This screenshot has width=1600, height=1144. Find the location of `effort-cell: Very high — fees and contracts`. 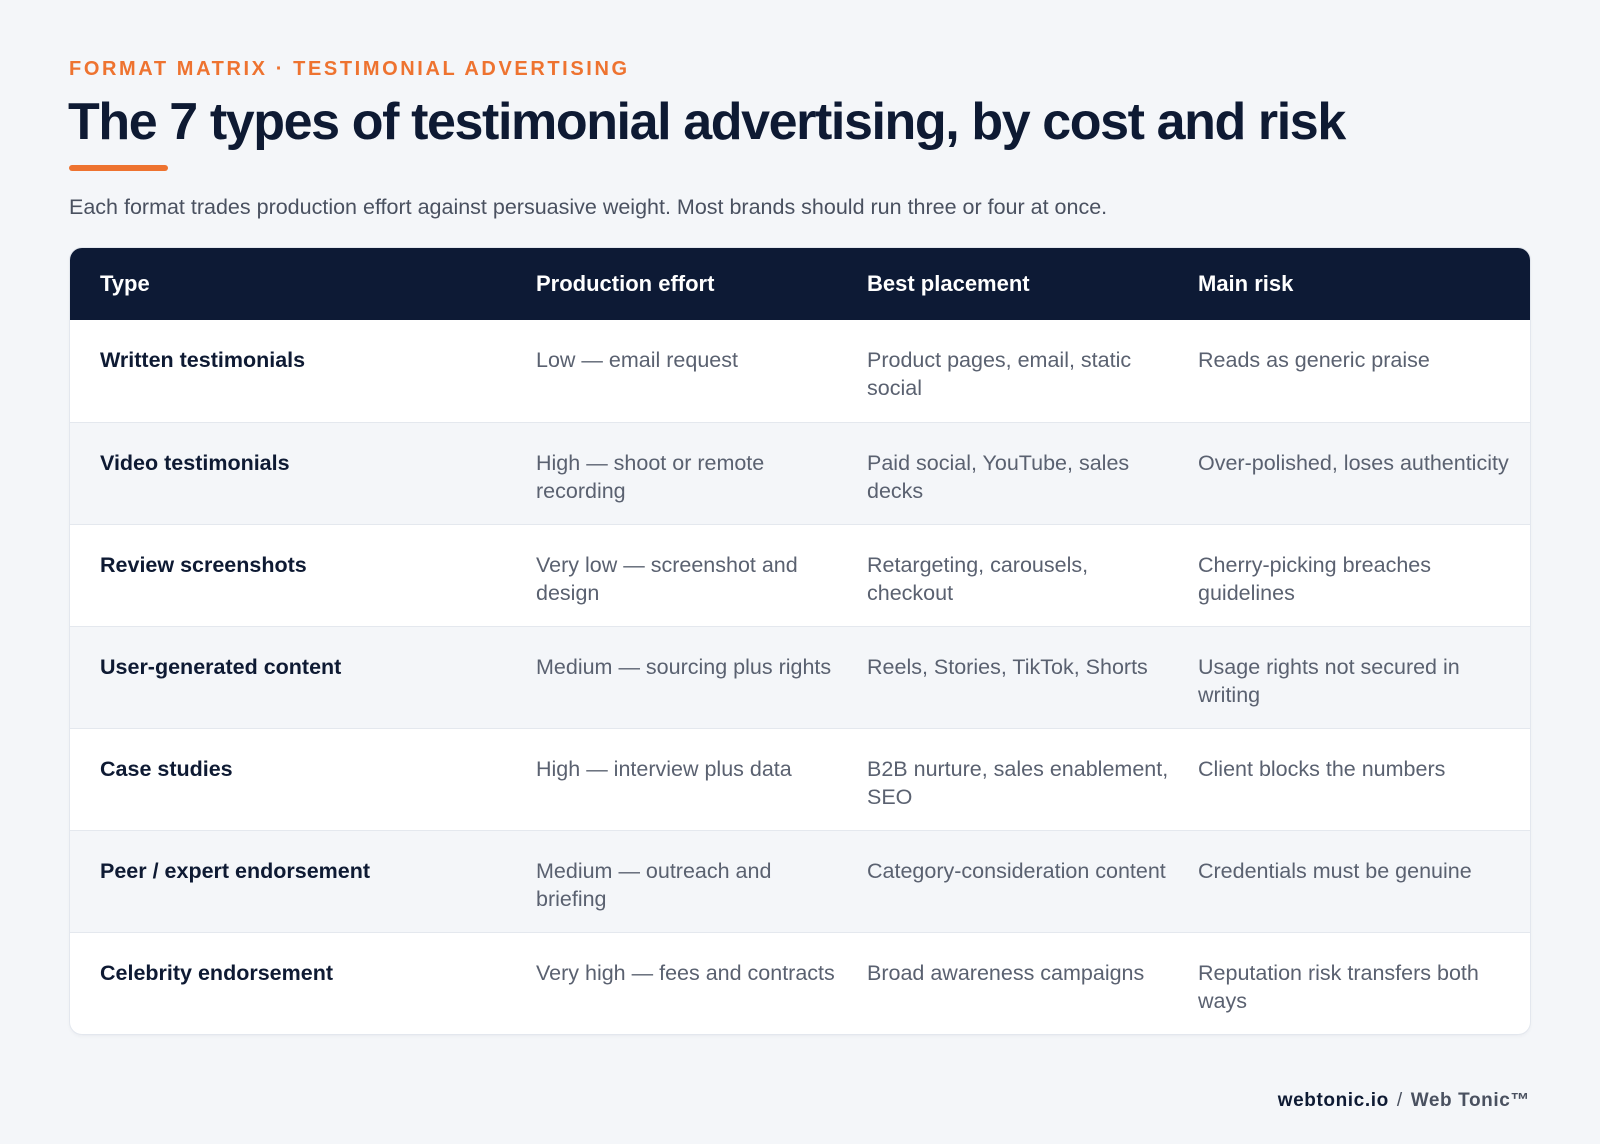

effort-cell: Very high — fees and contracts is located at coordinates (685, 973).